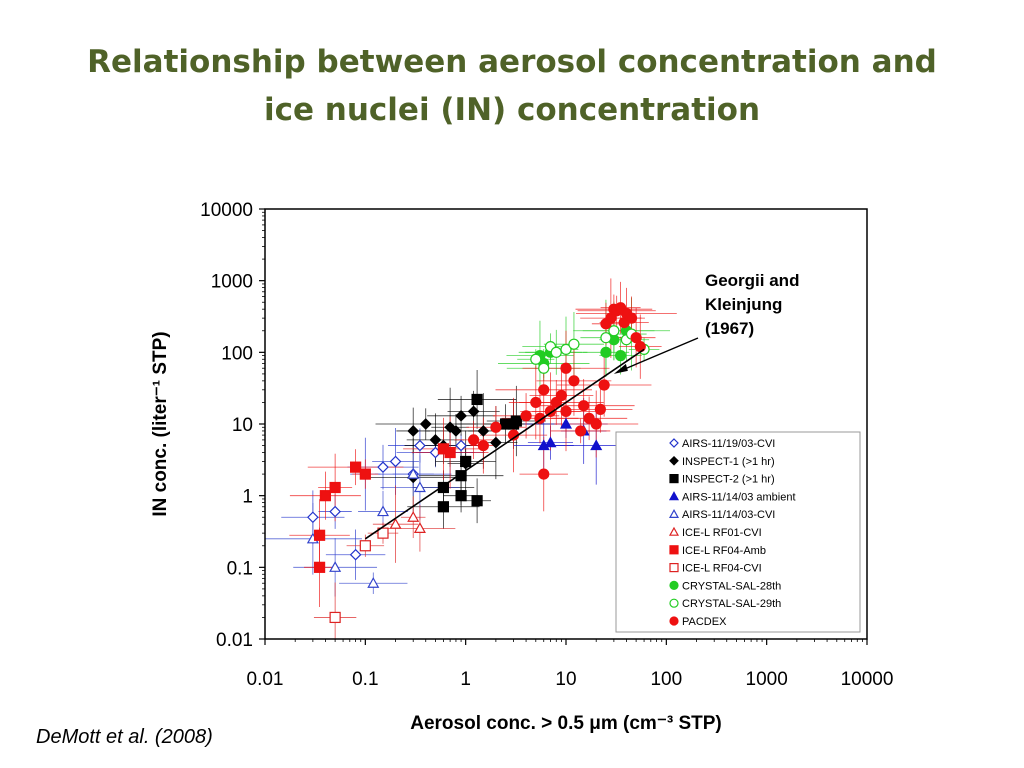 Image resolution: width=1024 pixels, height=768 pixels. Describe the element at coordinates (728, 462) in the screenshot. I see `legend-label: INSPECT-1 (>1 hr)` at that location.